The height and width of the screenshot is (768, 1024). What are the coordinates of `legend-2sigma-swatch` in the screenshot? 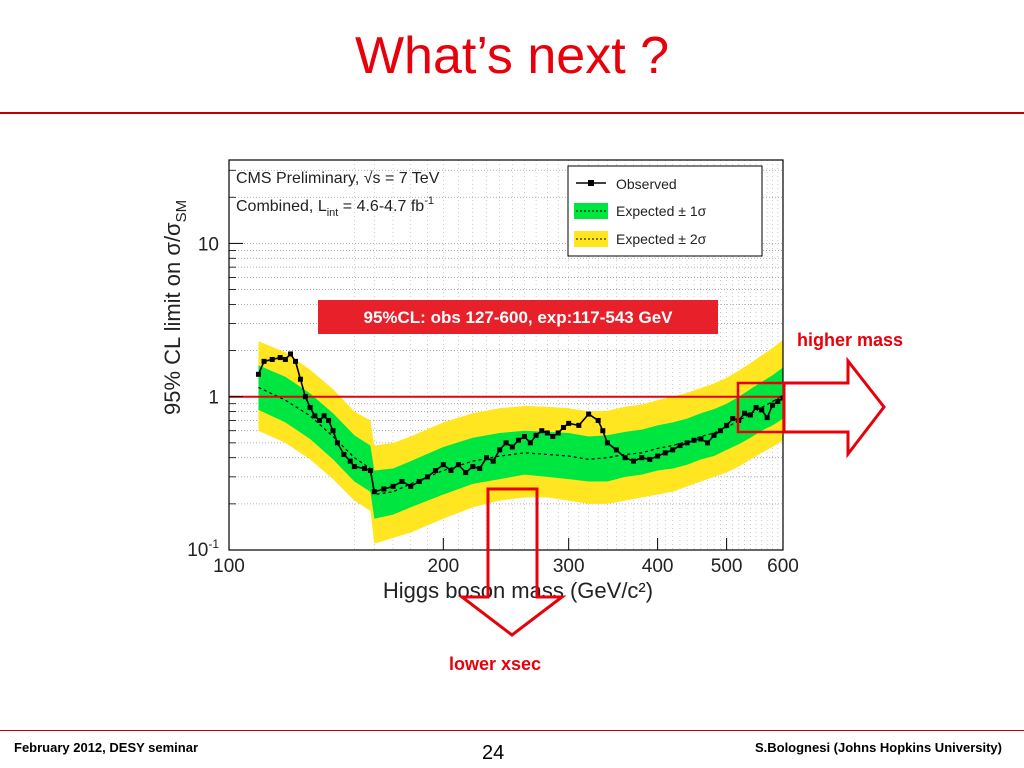 It's located at (591, 239).